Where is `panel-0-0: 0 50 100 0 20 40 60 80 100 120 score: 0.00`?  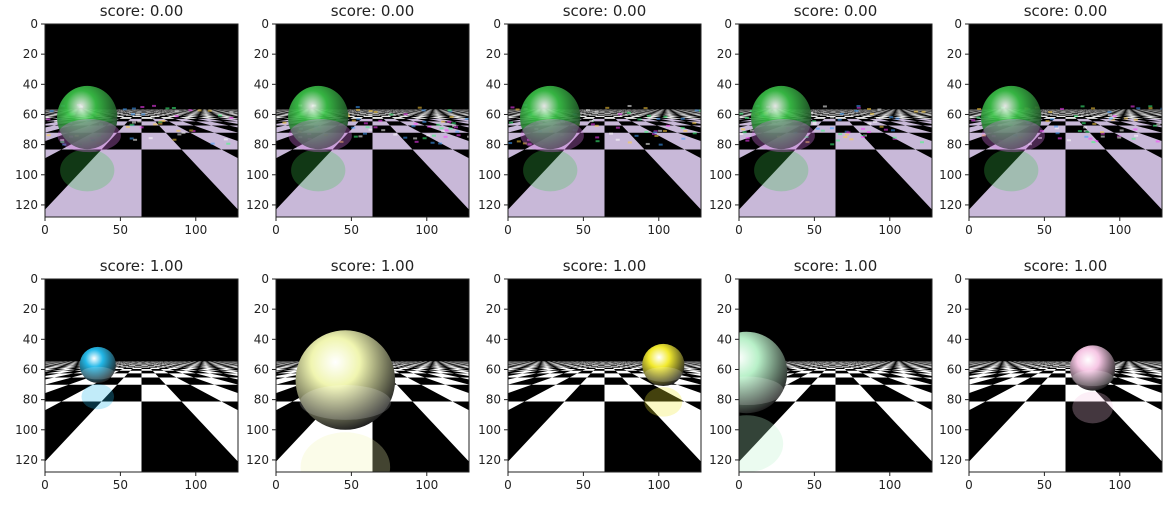
panel-0-0: 0 50 100 0 20 40 60 80 100 120 score: 0.00 is located at coordinates (127, 119).